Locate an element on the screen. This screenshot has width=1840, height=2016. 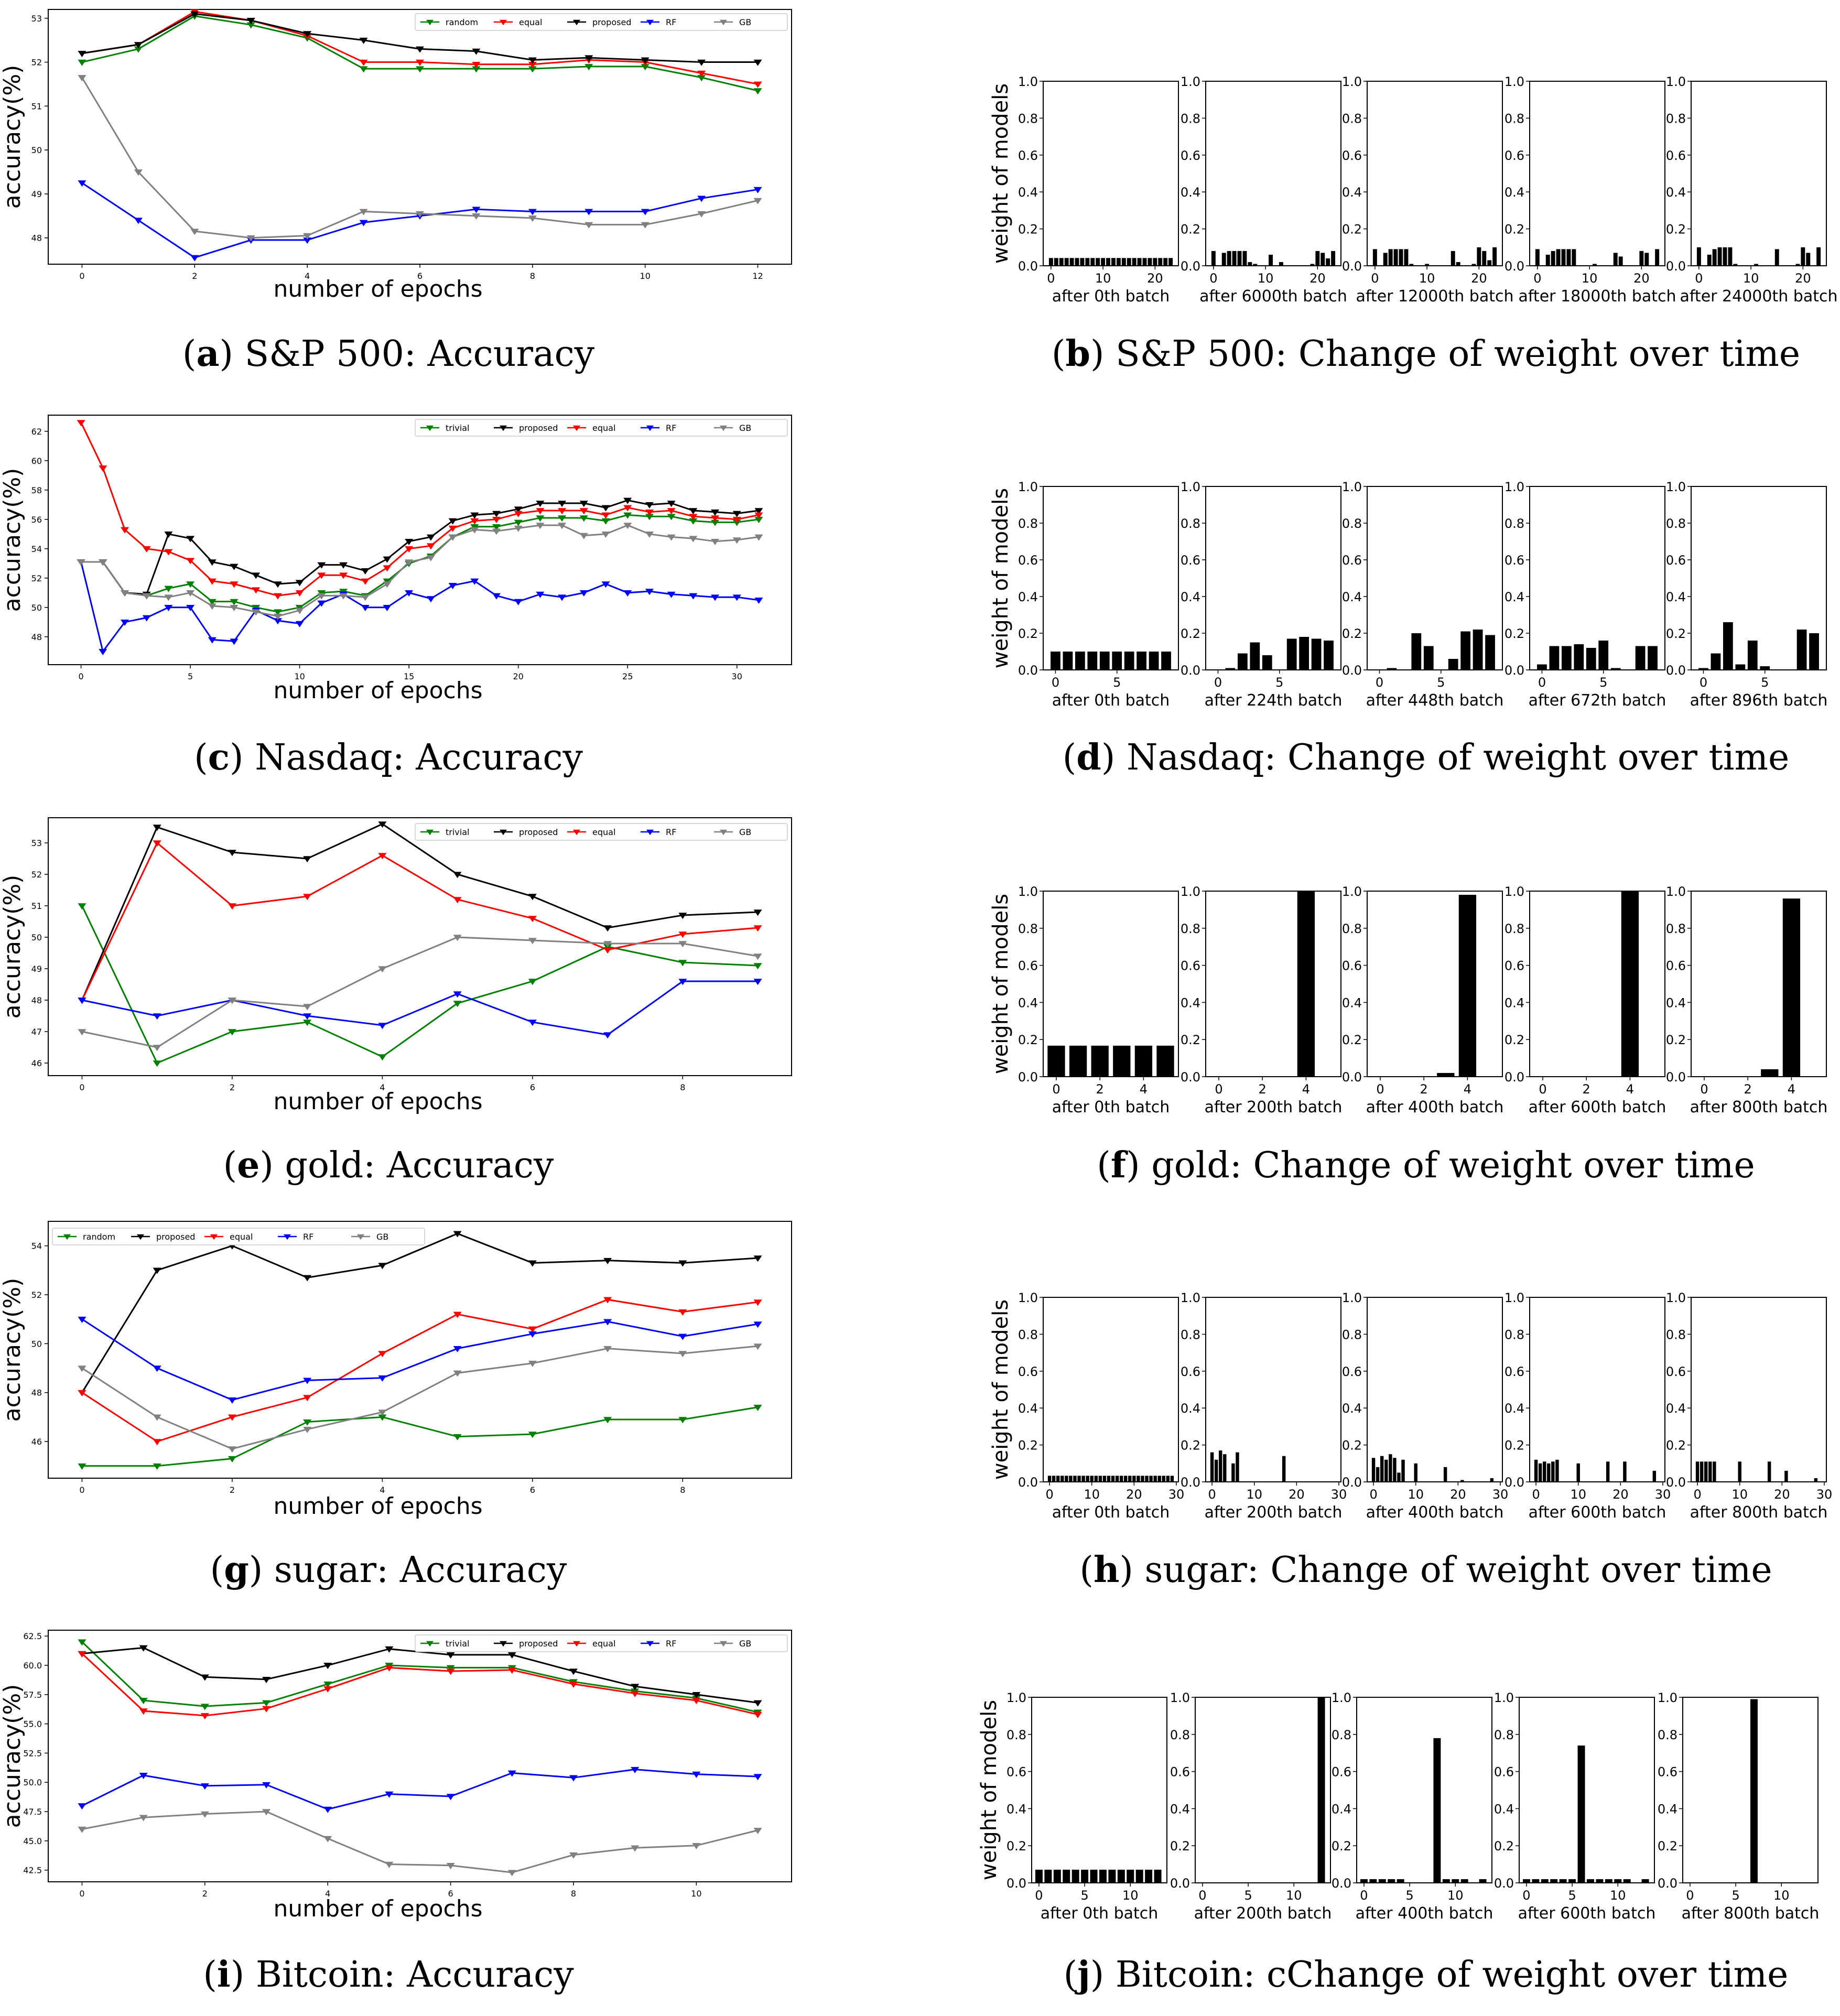
y-tick-label: 50.0 is located at coordinates (32, 1782).